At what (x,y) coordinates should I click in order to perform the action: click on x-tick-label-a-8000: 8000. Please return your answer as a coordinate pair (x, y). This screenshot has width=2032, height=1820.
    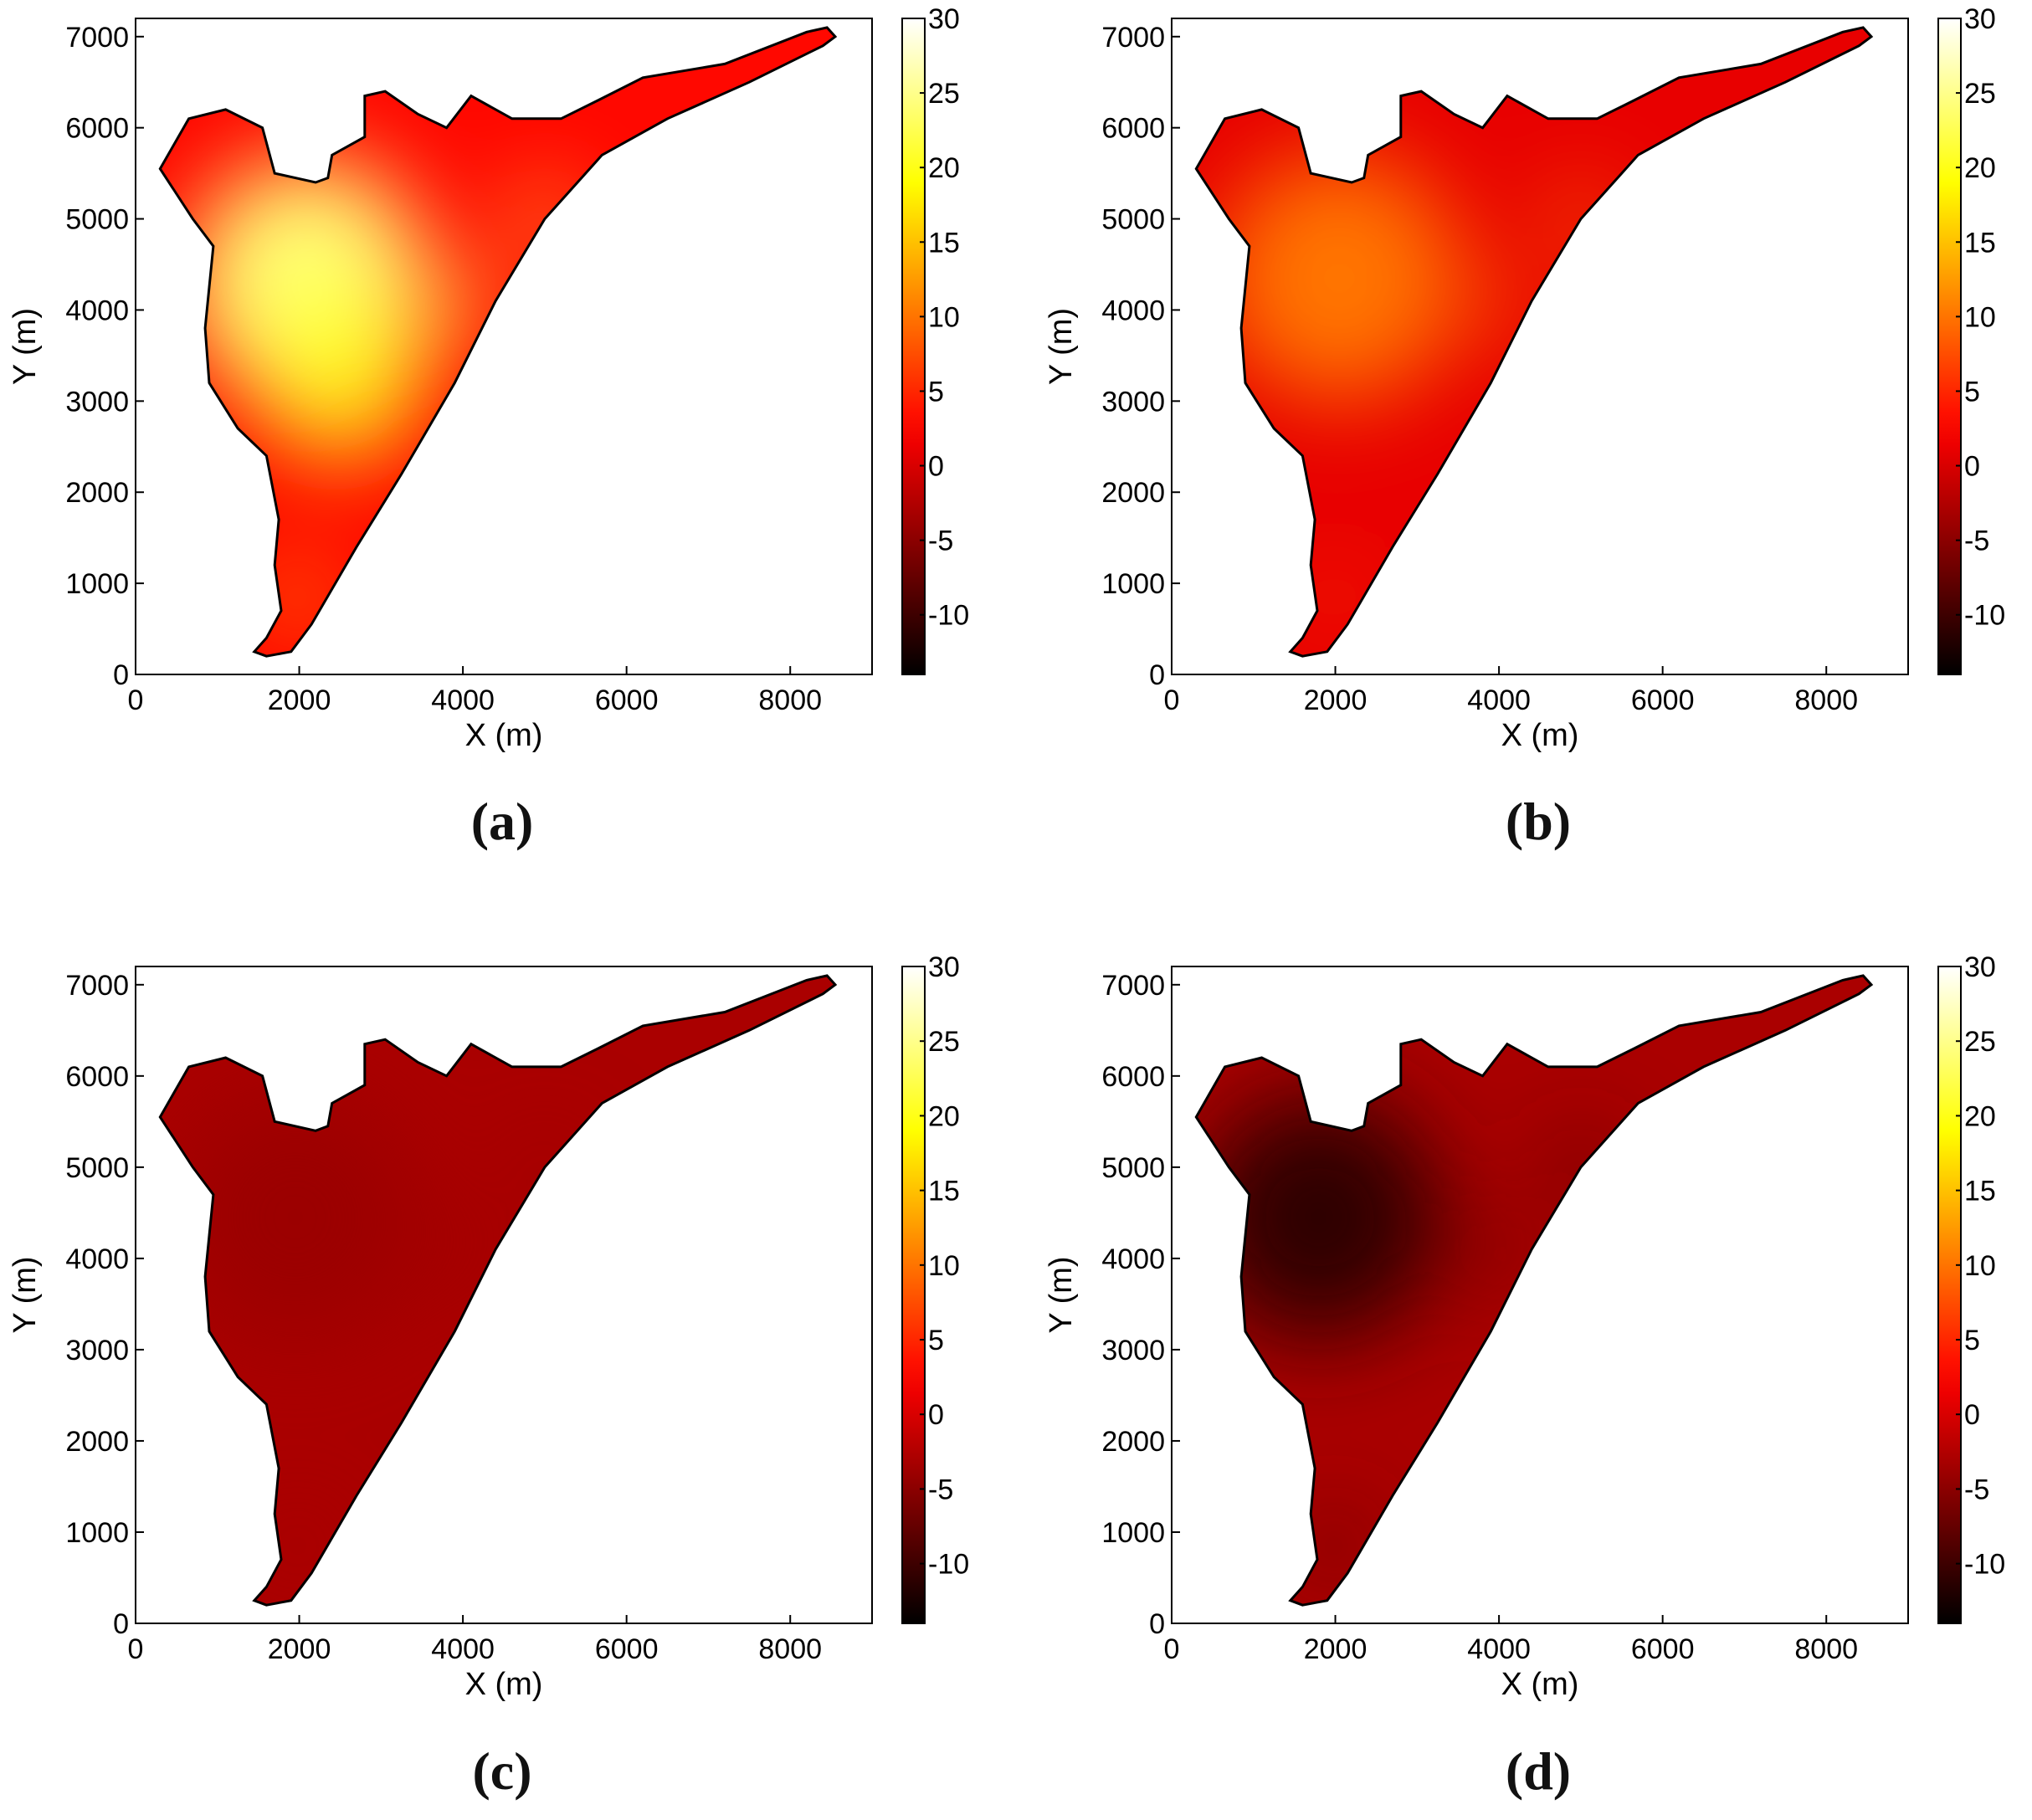
    Looking at the image, I should click on (790, 700).